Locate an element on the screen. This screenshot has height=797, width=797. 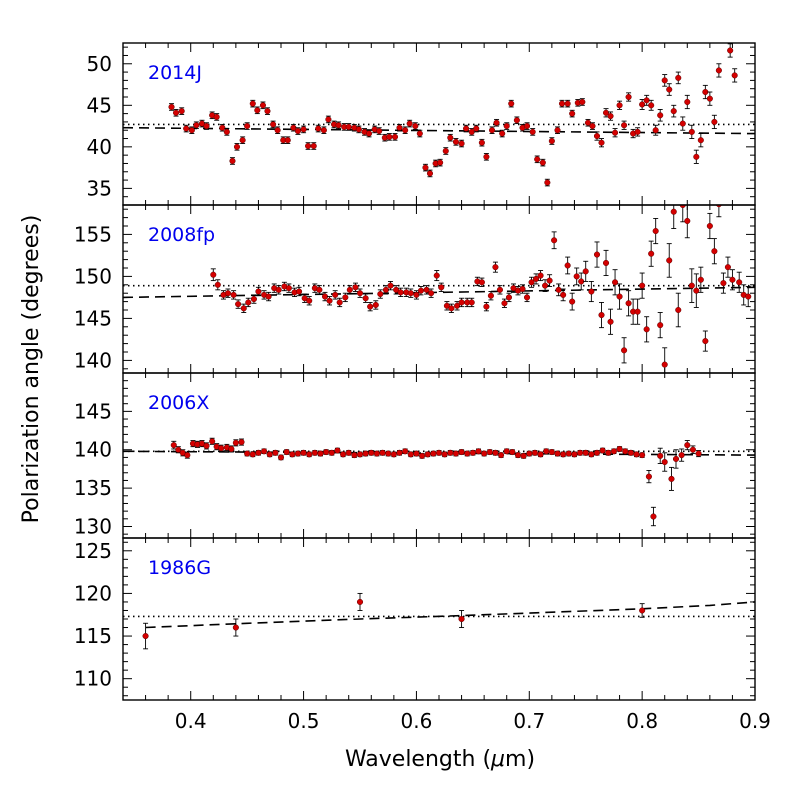
x-tick-label: 0.9 is located at coordinates (755, 721).